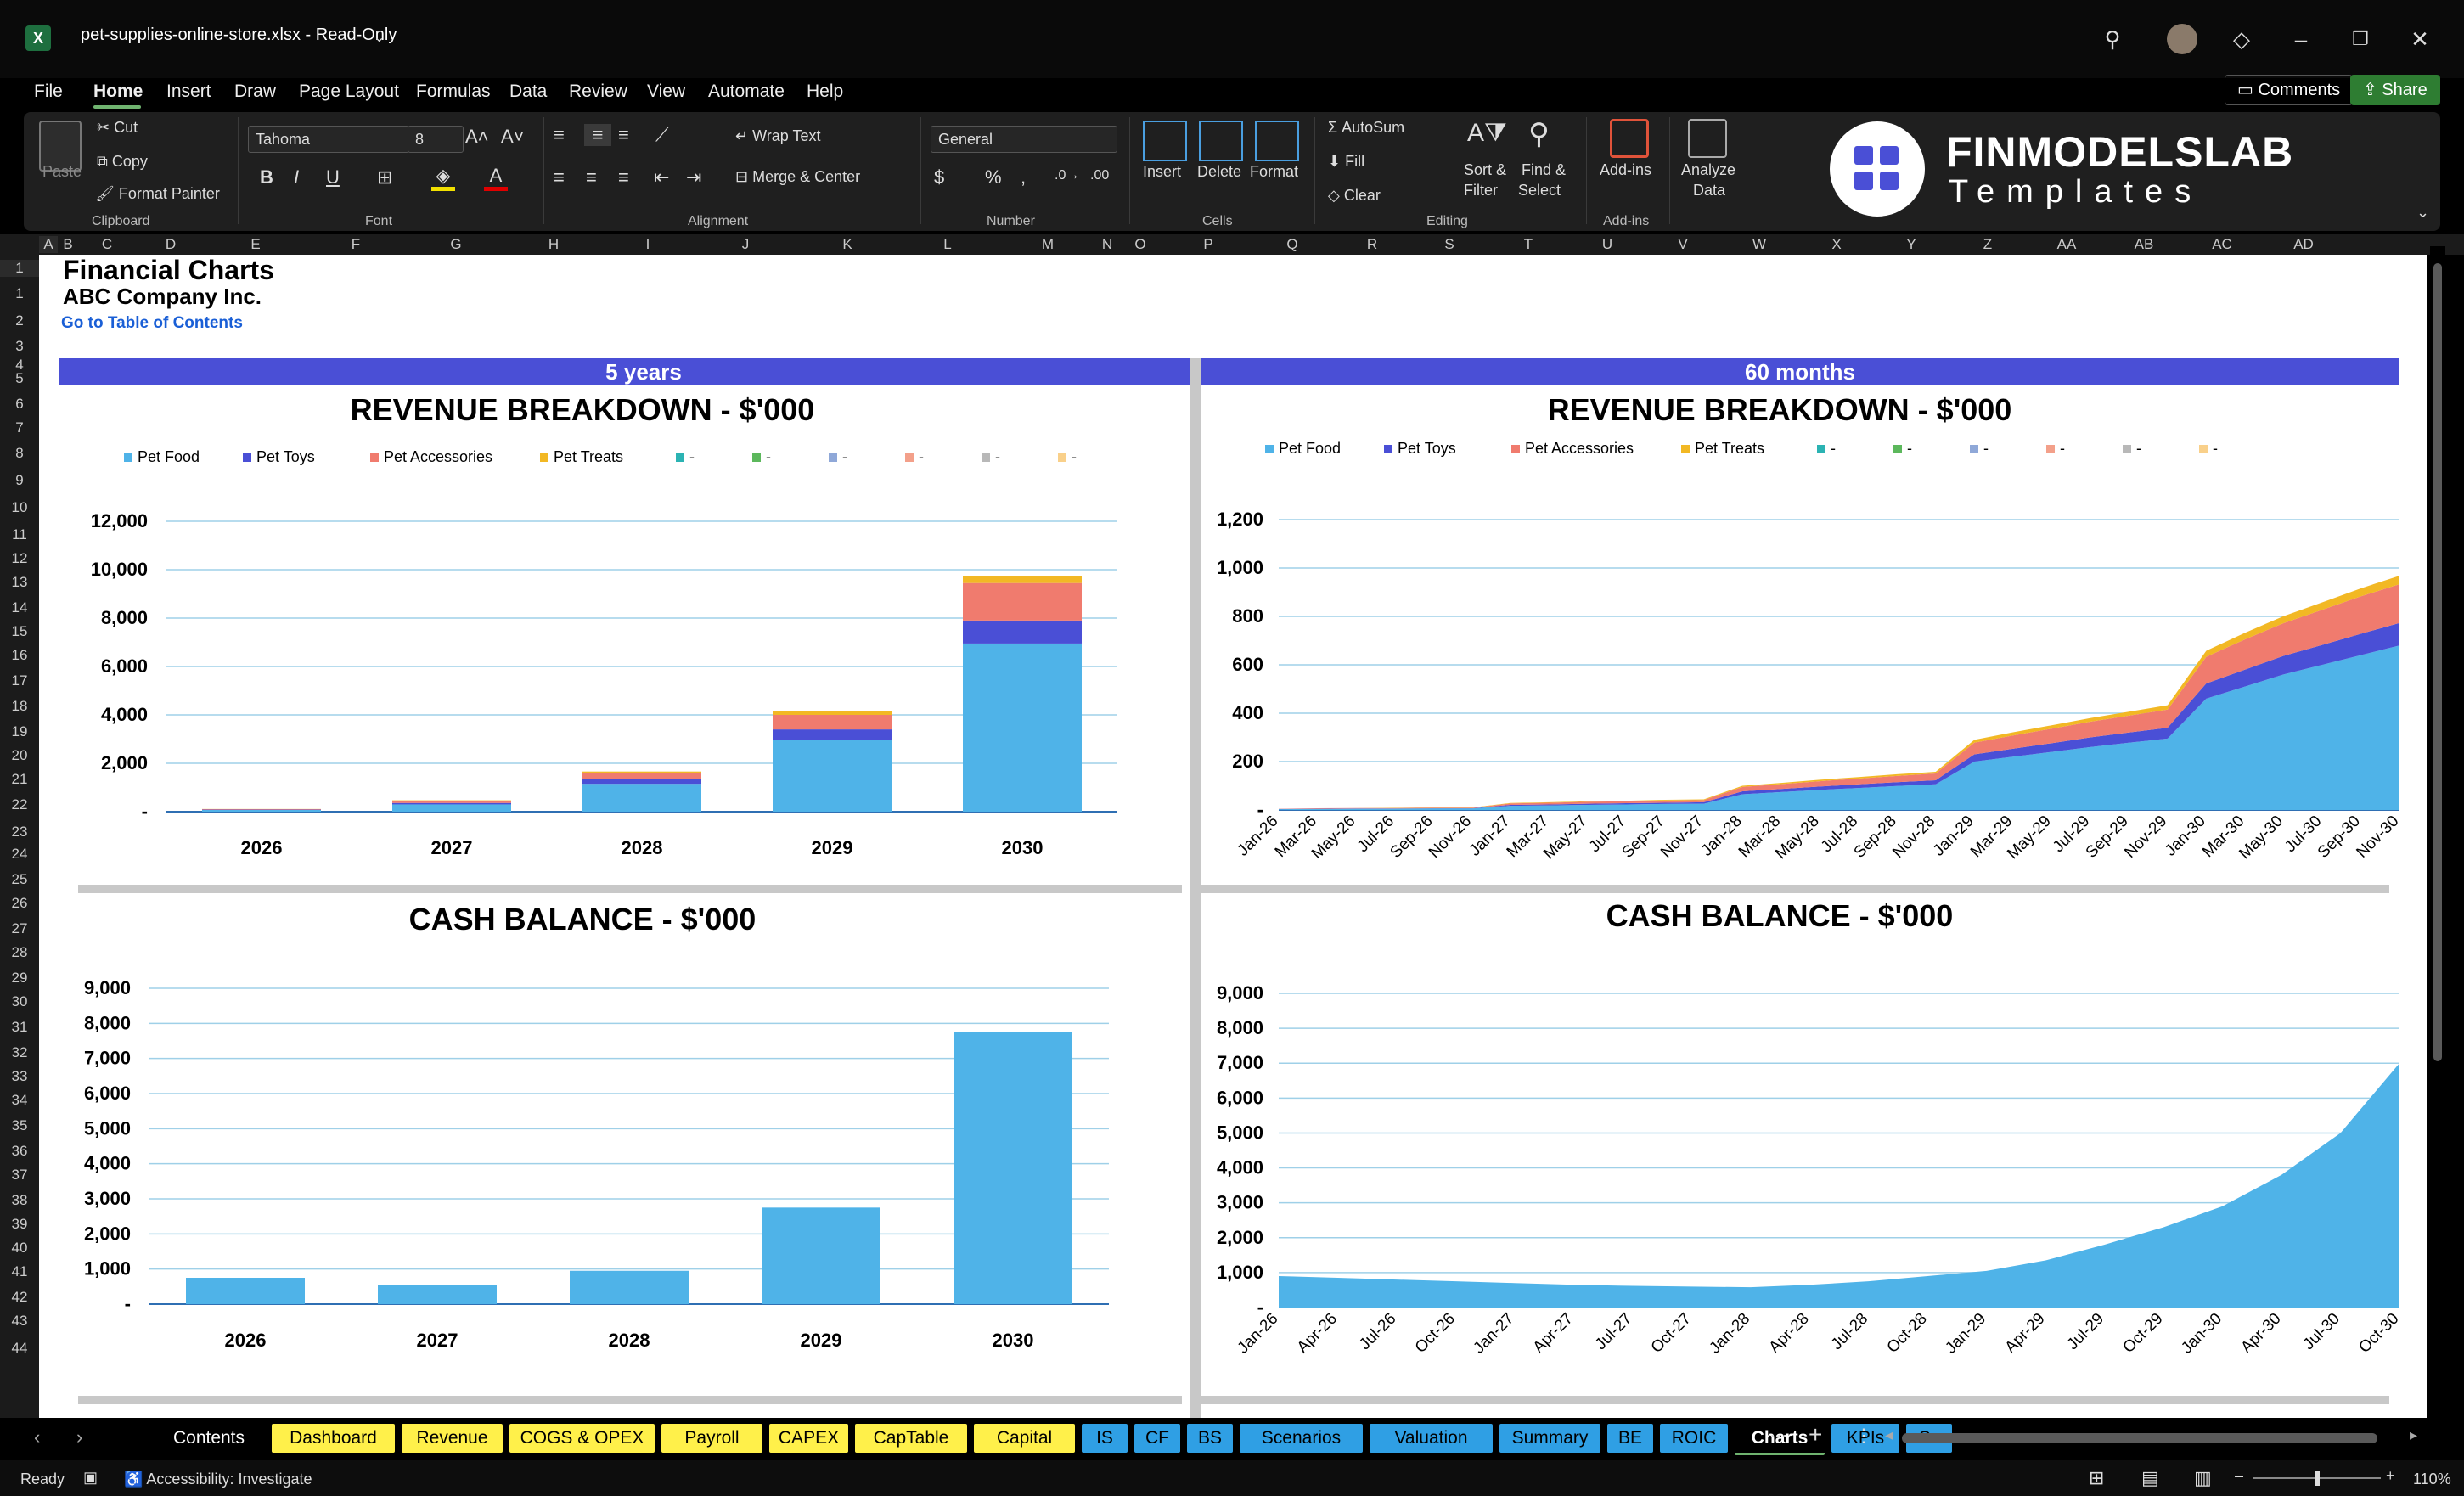 The height and width of the screenshot is (1496, 2464). Describe the element at coordinates (79, 1437) in the screenshot. I see `tab-scroll-right-icon: ›` at that location.